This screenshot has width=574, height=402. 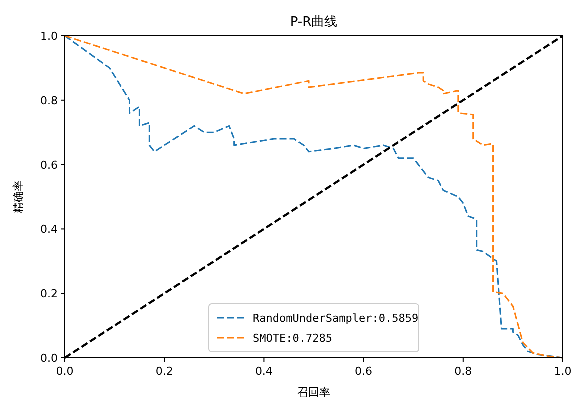 What do you see at coordinates (314, 22) in the screenshot?
I see `chart-title: P-R曲线` at bounding box center [314, 22].